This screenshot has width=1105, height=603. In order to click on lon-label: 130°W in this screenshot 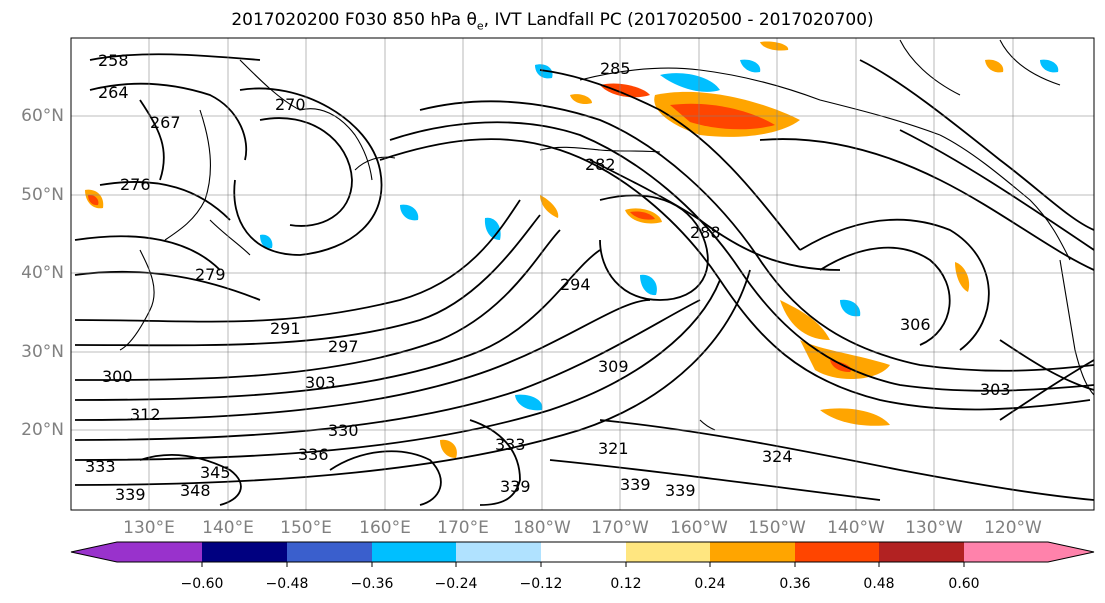, I will do `click(934, 528)`.